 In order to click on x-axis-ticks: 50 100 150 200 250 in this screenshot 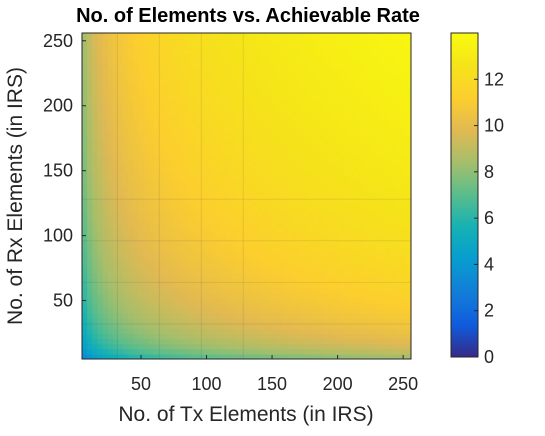, I will do `click(274, 374)`.